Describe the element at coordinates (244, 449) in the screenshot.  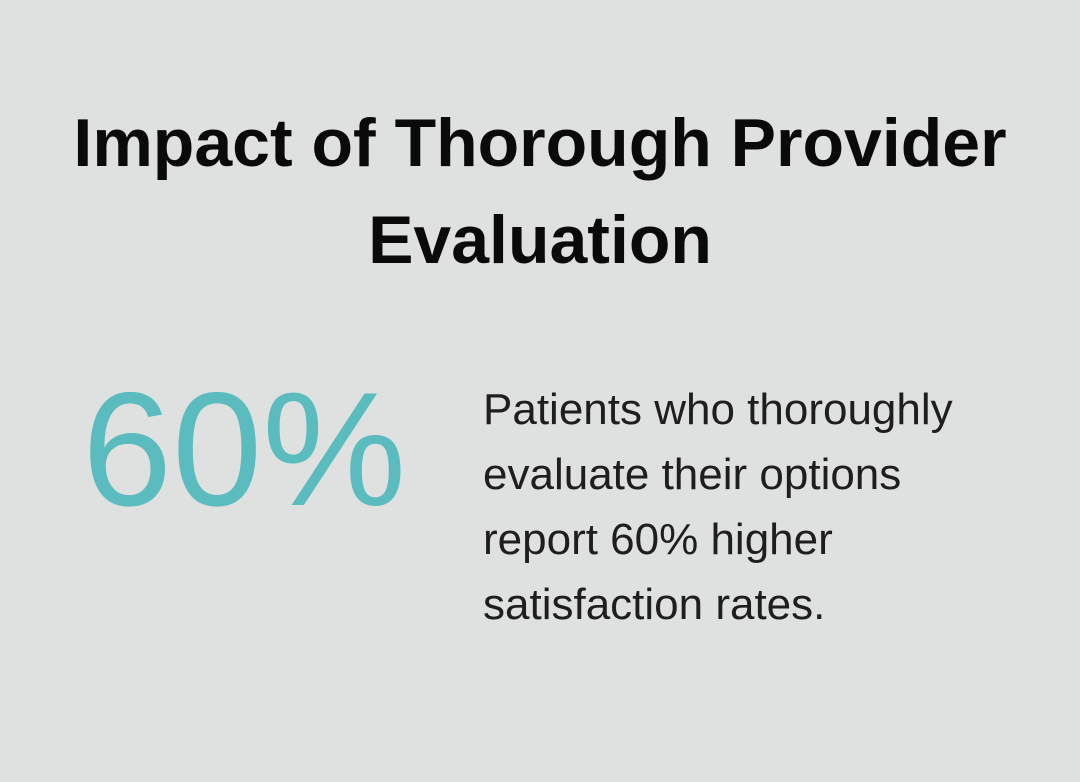
I see `stat-value: 60%` at that location.